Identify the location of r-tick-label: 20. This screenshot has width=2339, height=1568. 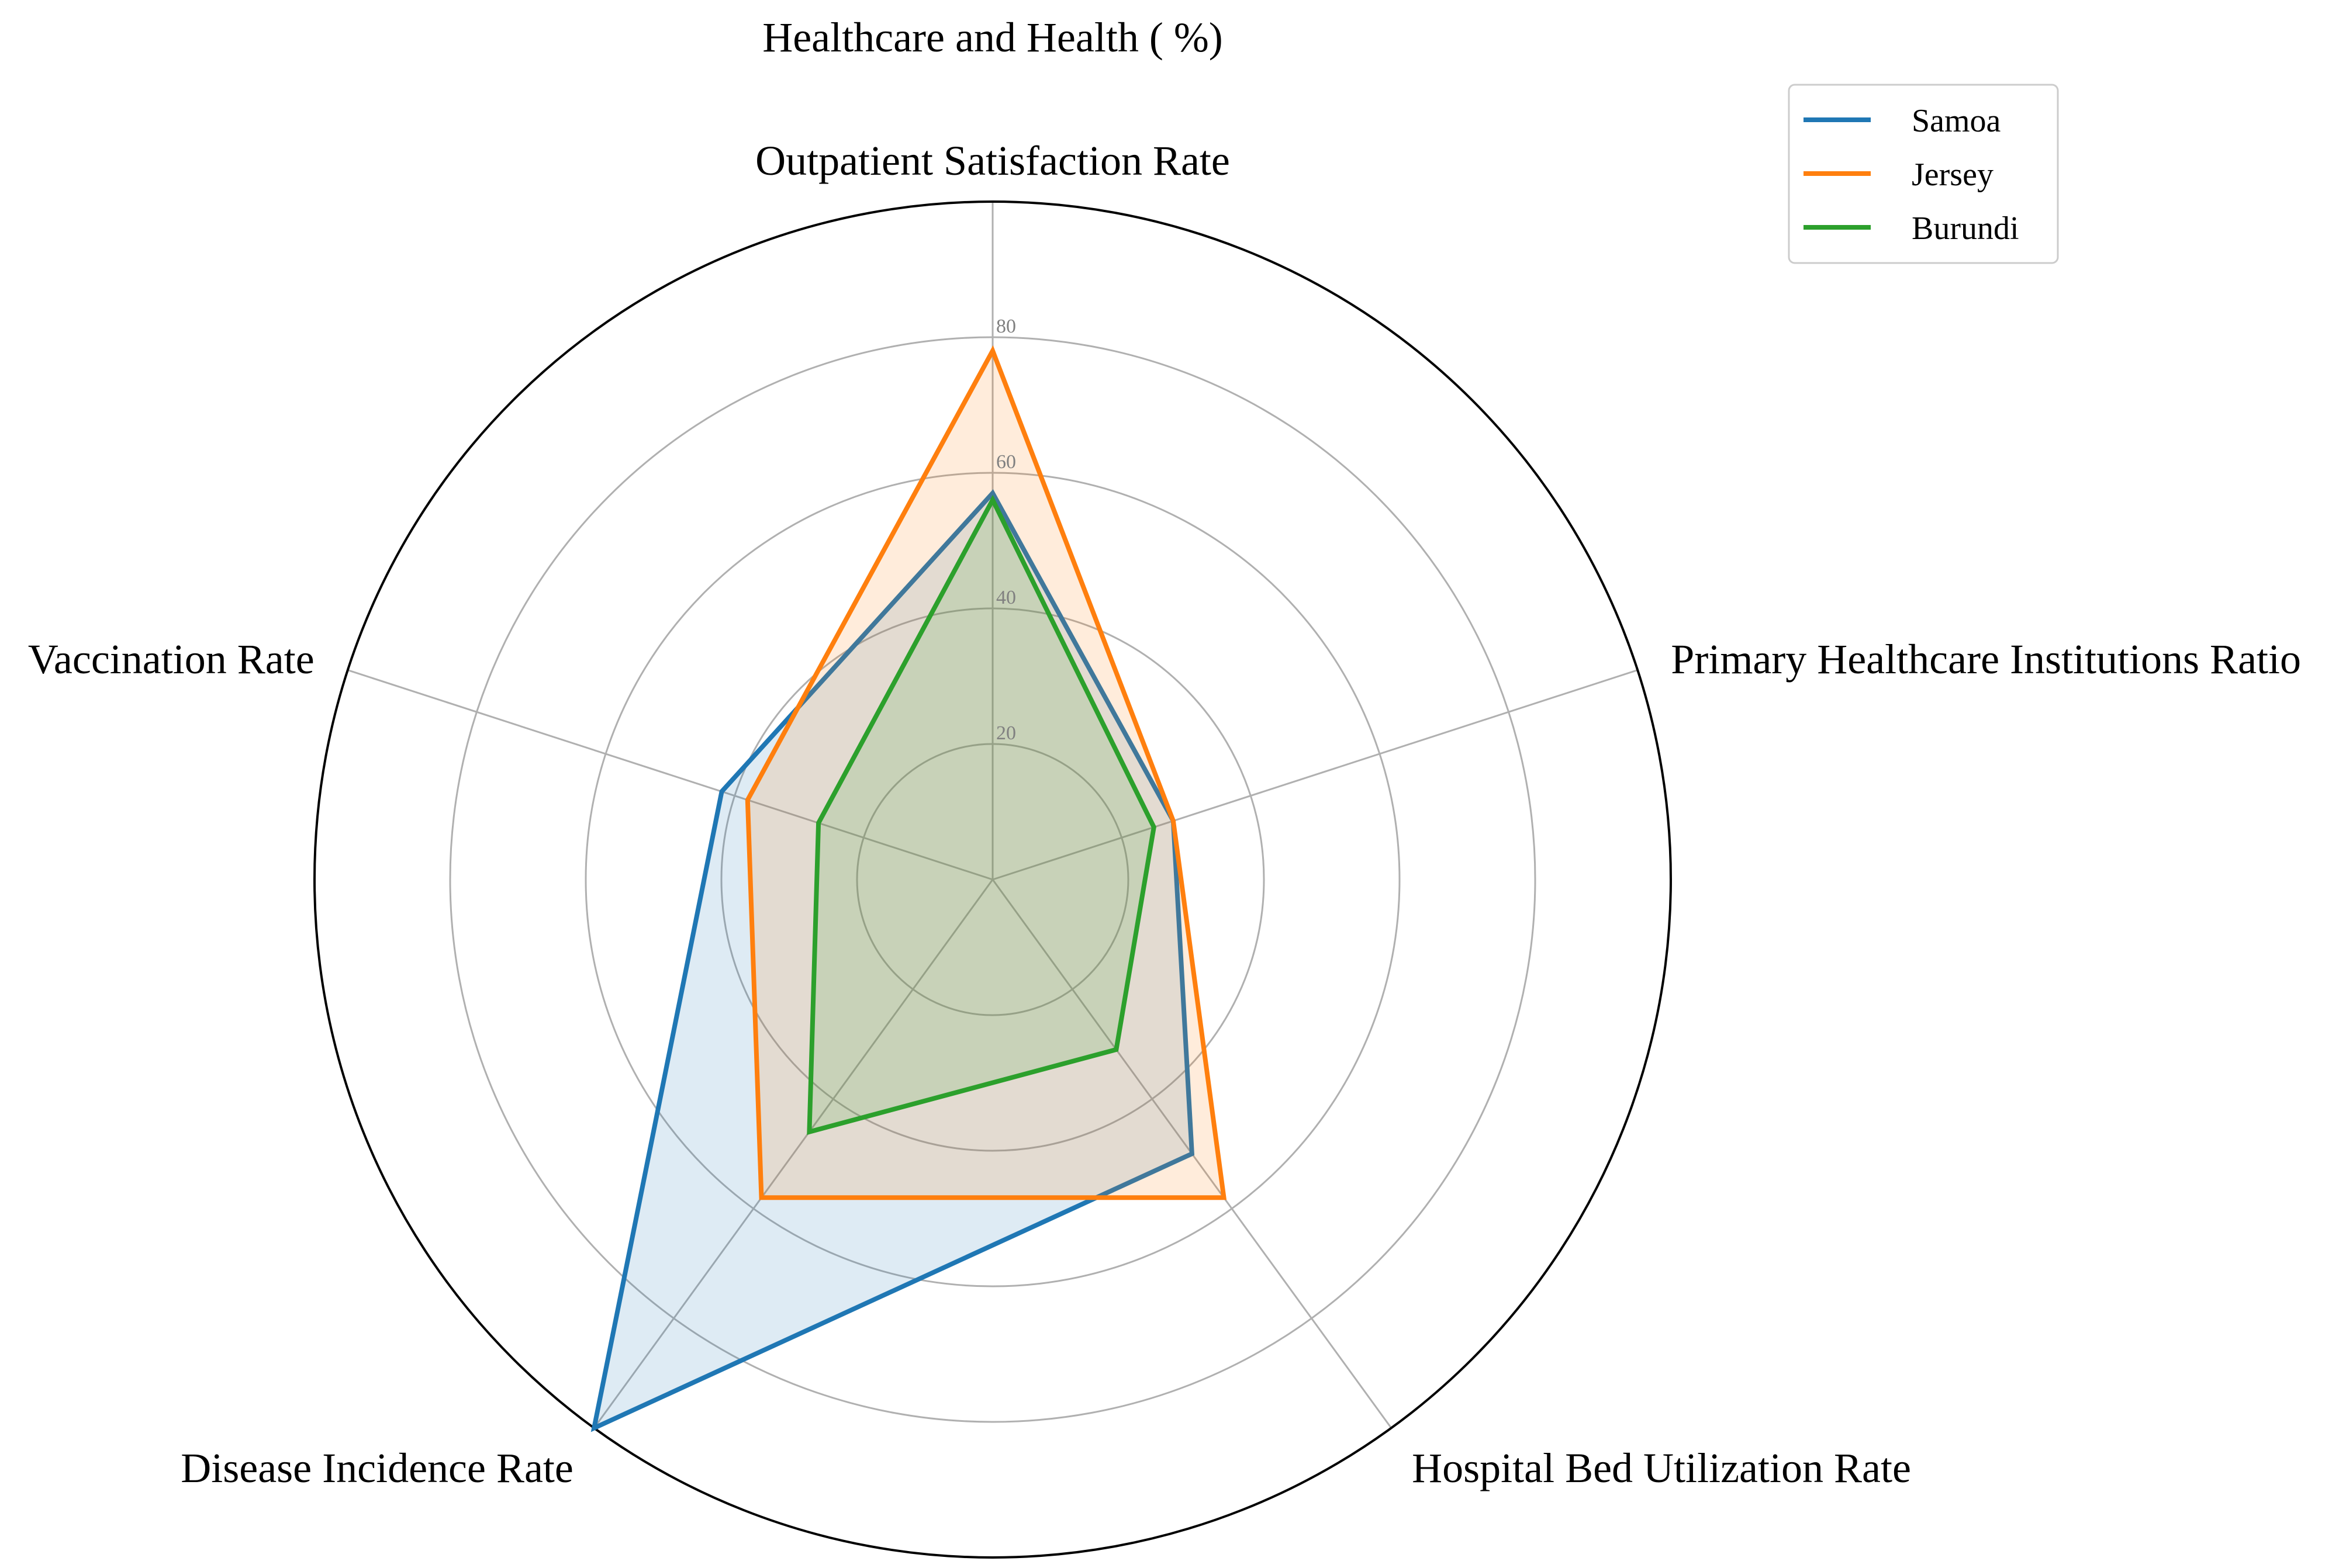
(1006, 733).